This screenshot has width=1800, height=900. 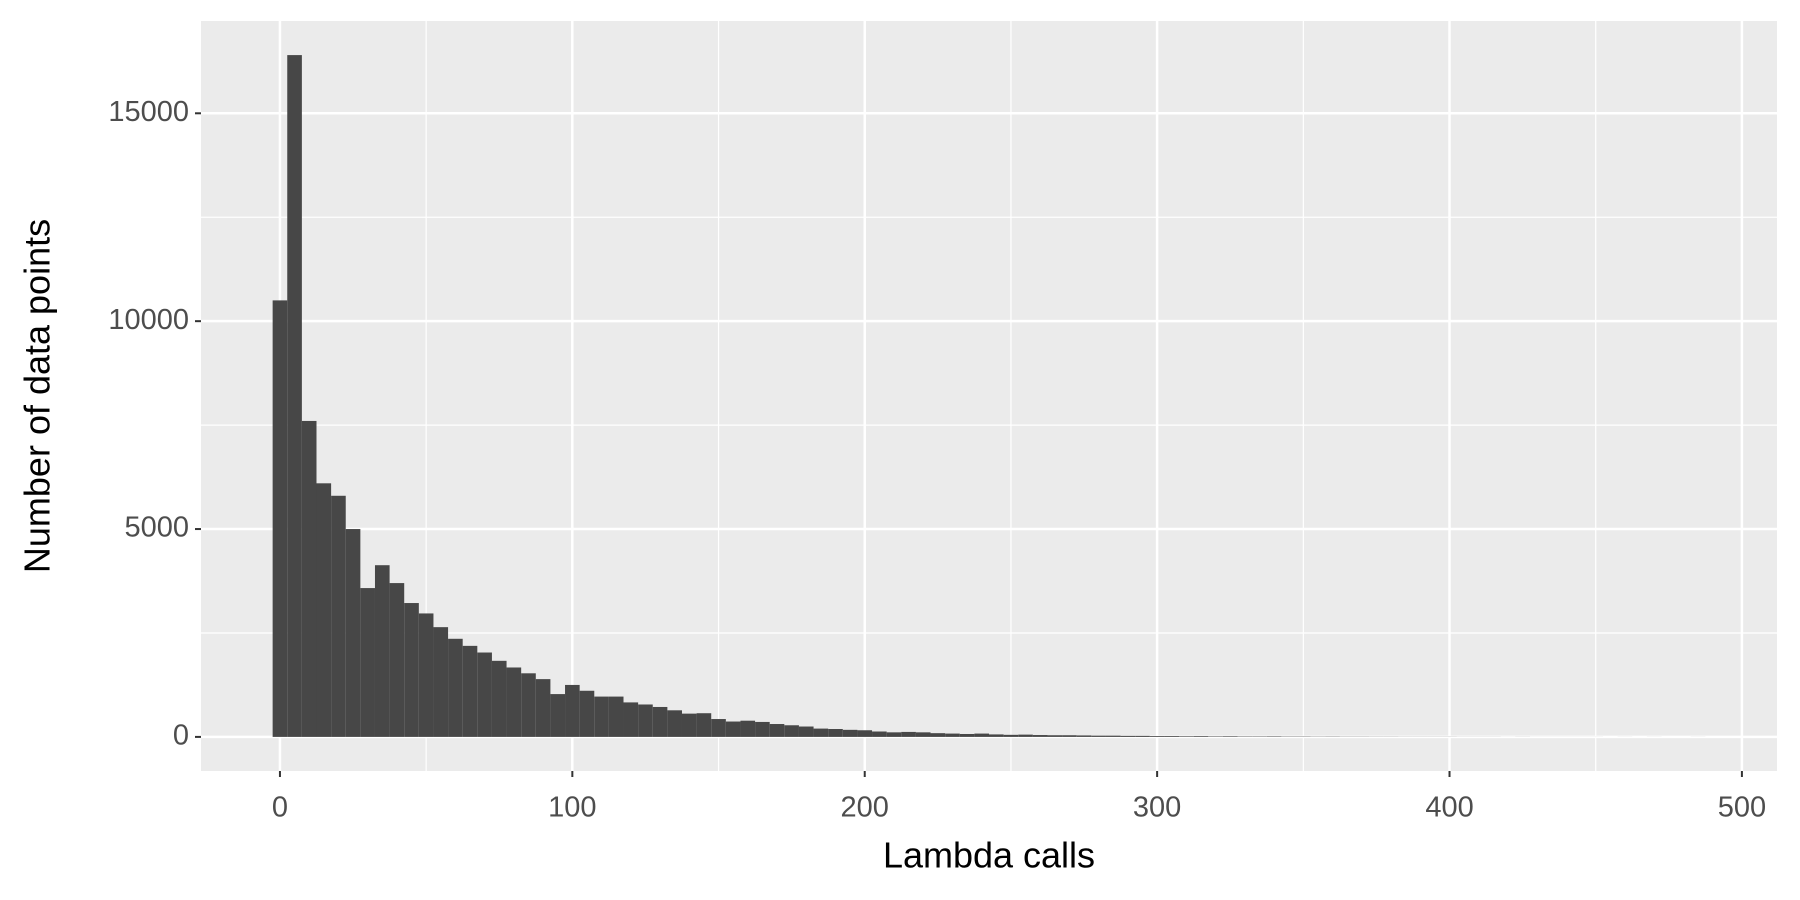 I want to click on y-axis-title: Number of data points, so click(x=37, y=396).